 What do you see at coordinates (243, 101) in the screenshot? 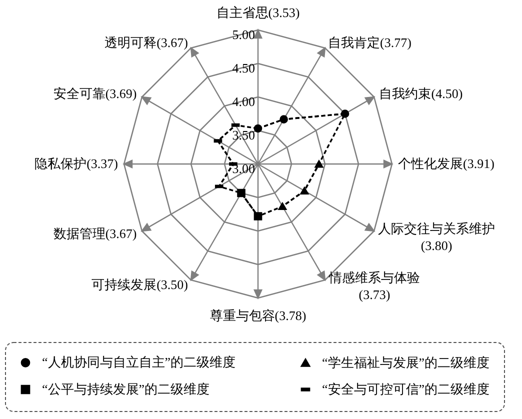
I see `y-tick-label: 4.00` at bounding box center [243, 101].